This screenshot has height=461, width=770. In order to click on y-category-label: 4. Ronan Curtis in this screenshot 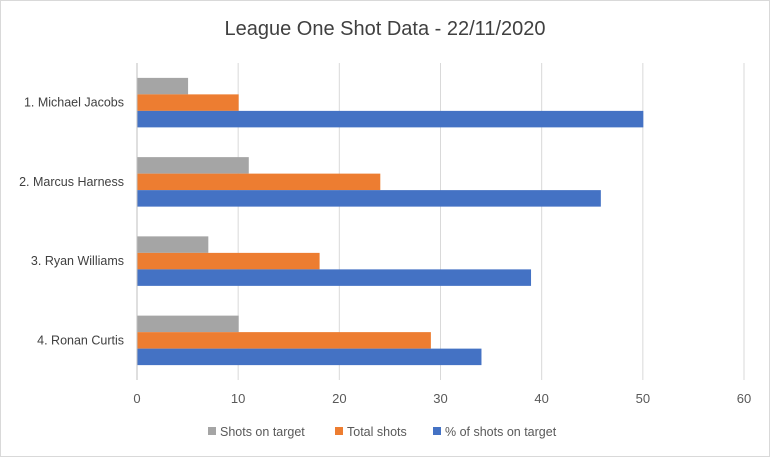, I will do `click(80, 340)`.